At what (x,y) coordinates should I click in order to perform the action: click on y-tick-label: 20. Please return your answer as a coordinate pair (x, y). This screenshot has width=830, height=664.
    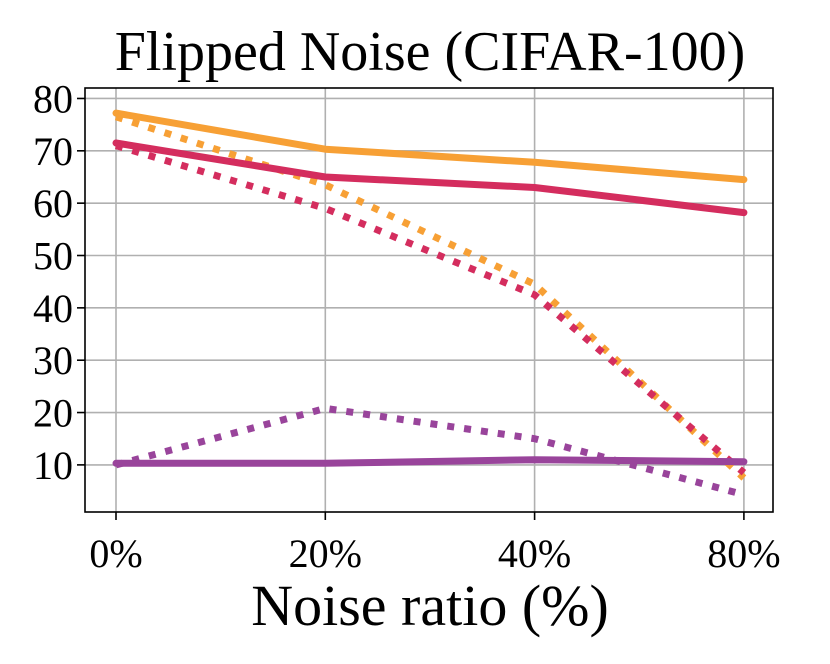
    Looking at the image, I should click on (53, 413).